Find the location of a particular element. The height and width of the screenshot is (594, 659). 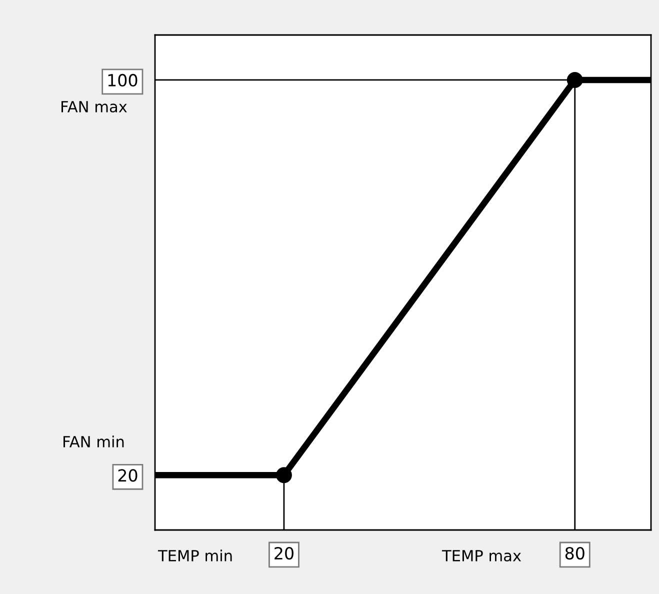

text: TEMP min is located at coordinates (195, 556).